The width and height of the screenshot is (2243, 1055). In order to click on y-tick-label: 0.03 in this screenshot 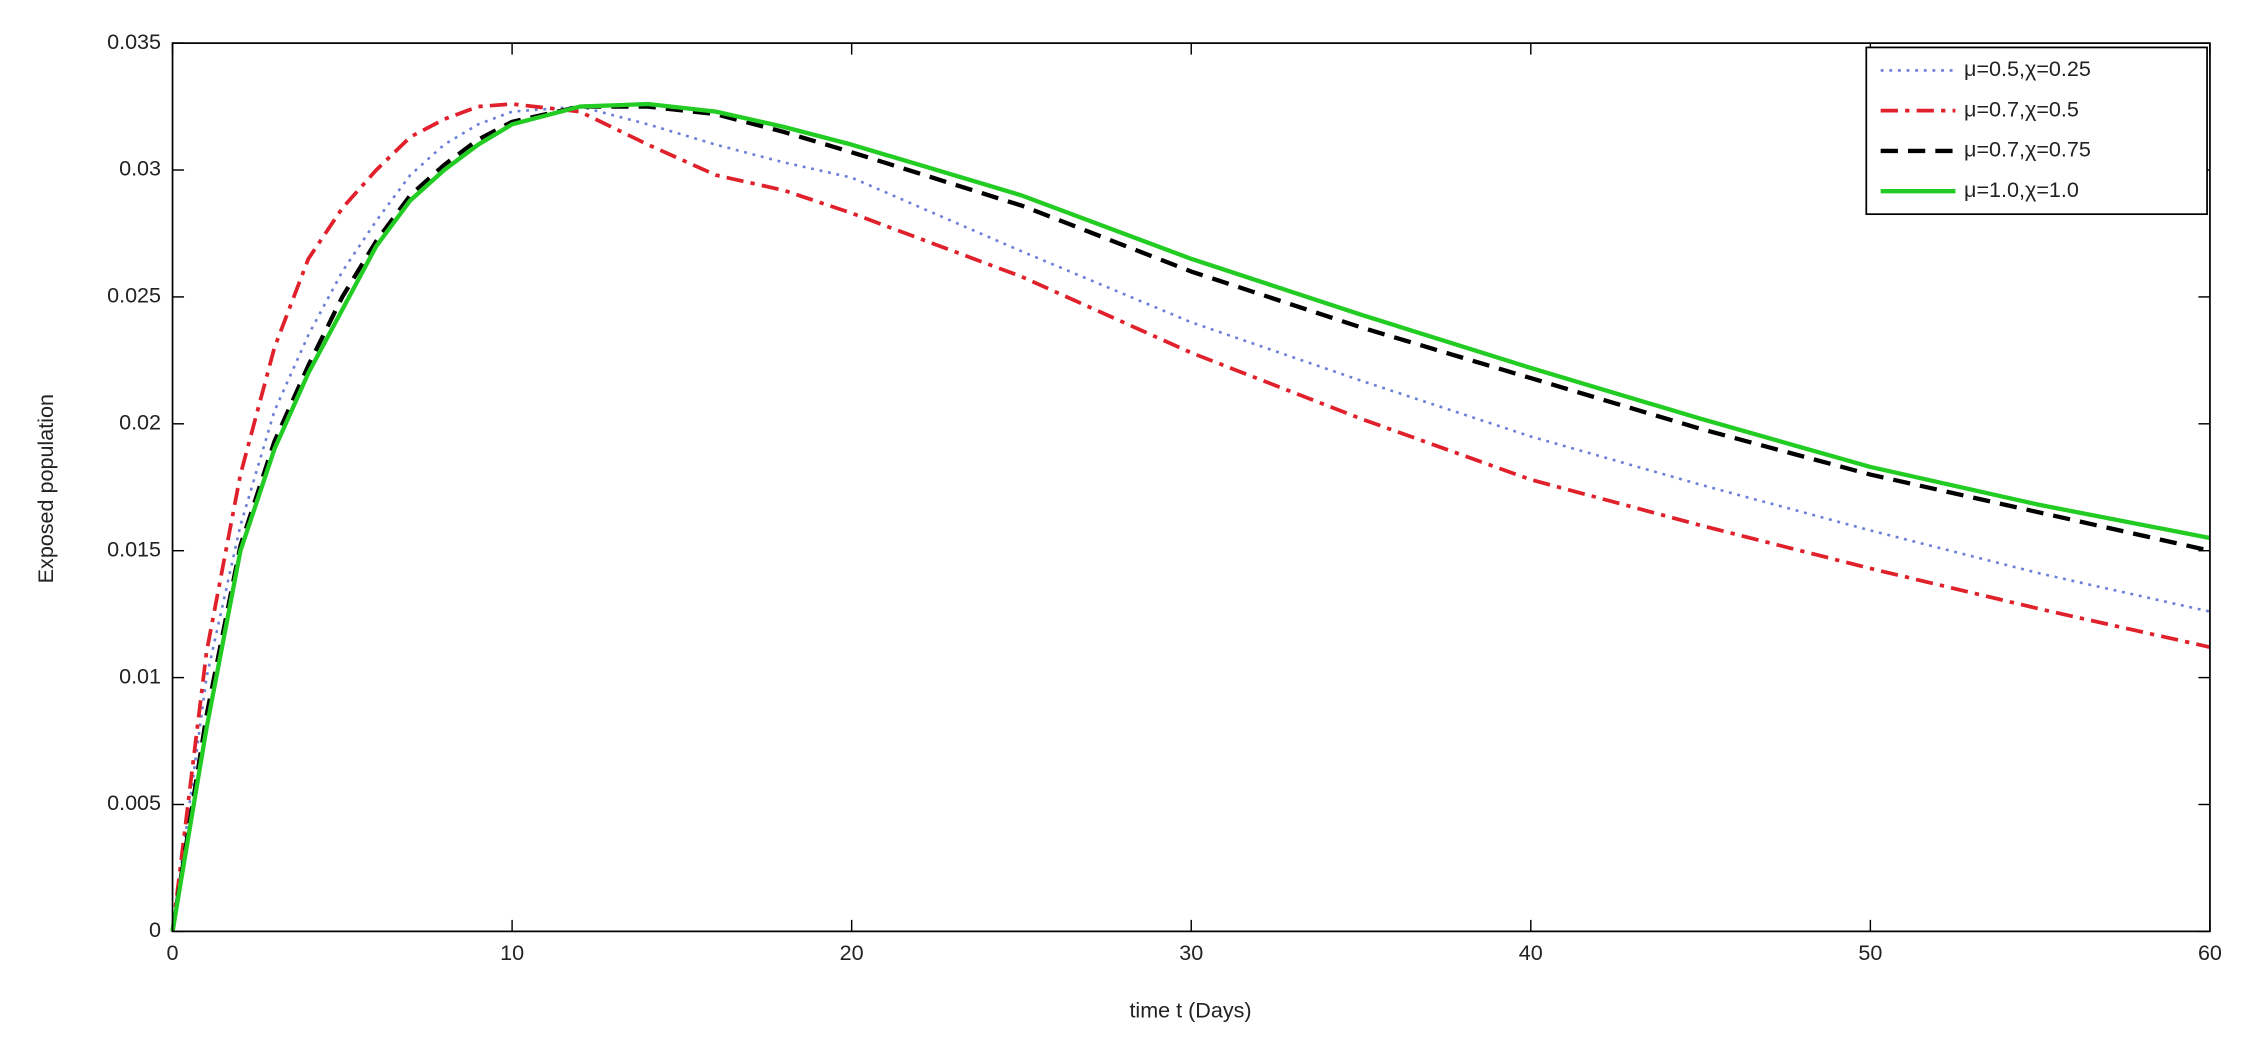, I will do `click(140, 168)`.